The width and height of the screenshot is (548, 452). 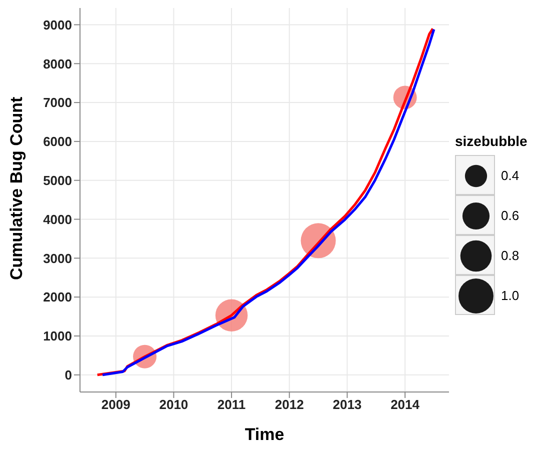 What do you see at coordinates (16, 188) in the screenshot?
I see `y-axis-title: Cumulative Bug Count` at bounding box center [16, 188].